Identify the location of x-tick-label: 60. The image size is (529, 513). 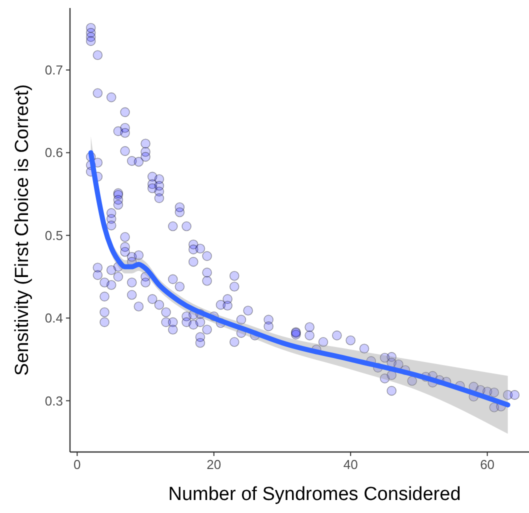
(487, 464).